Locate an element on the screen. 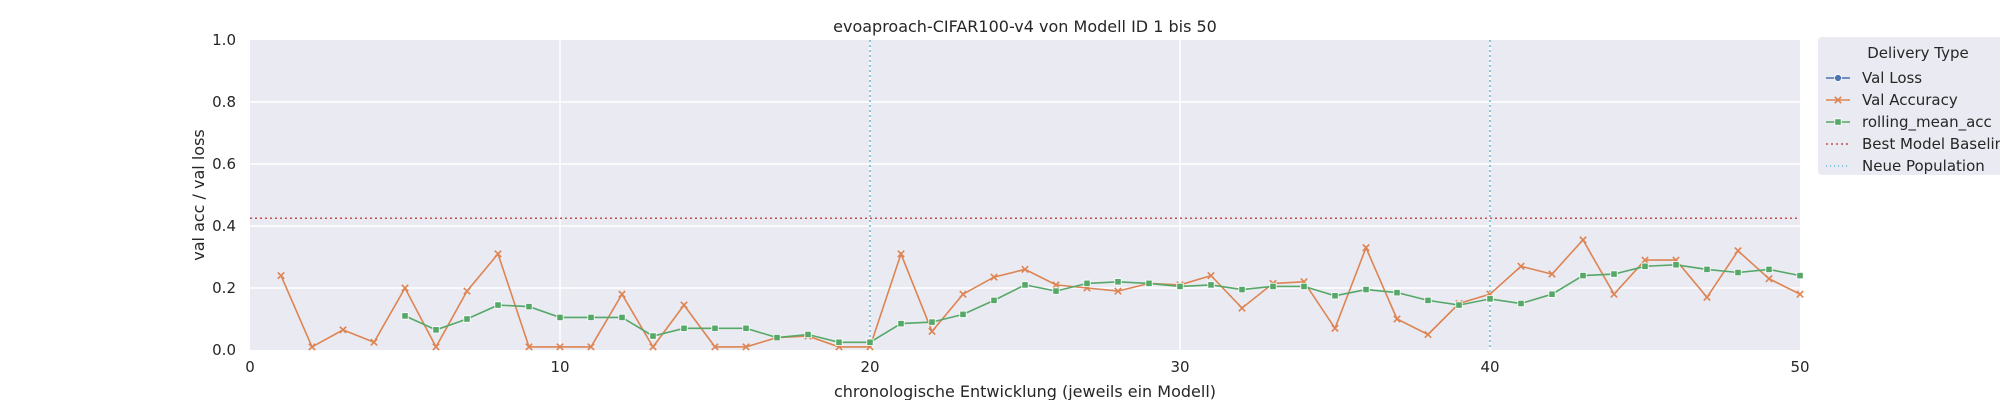  series-rolling-mean-acc is located at coordinates (1102, 303).